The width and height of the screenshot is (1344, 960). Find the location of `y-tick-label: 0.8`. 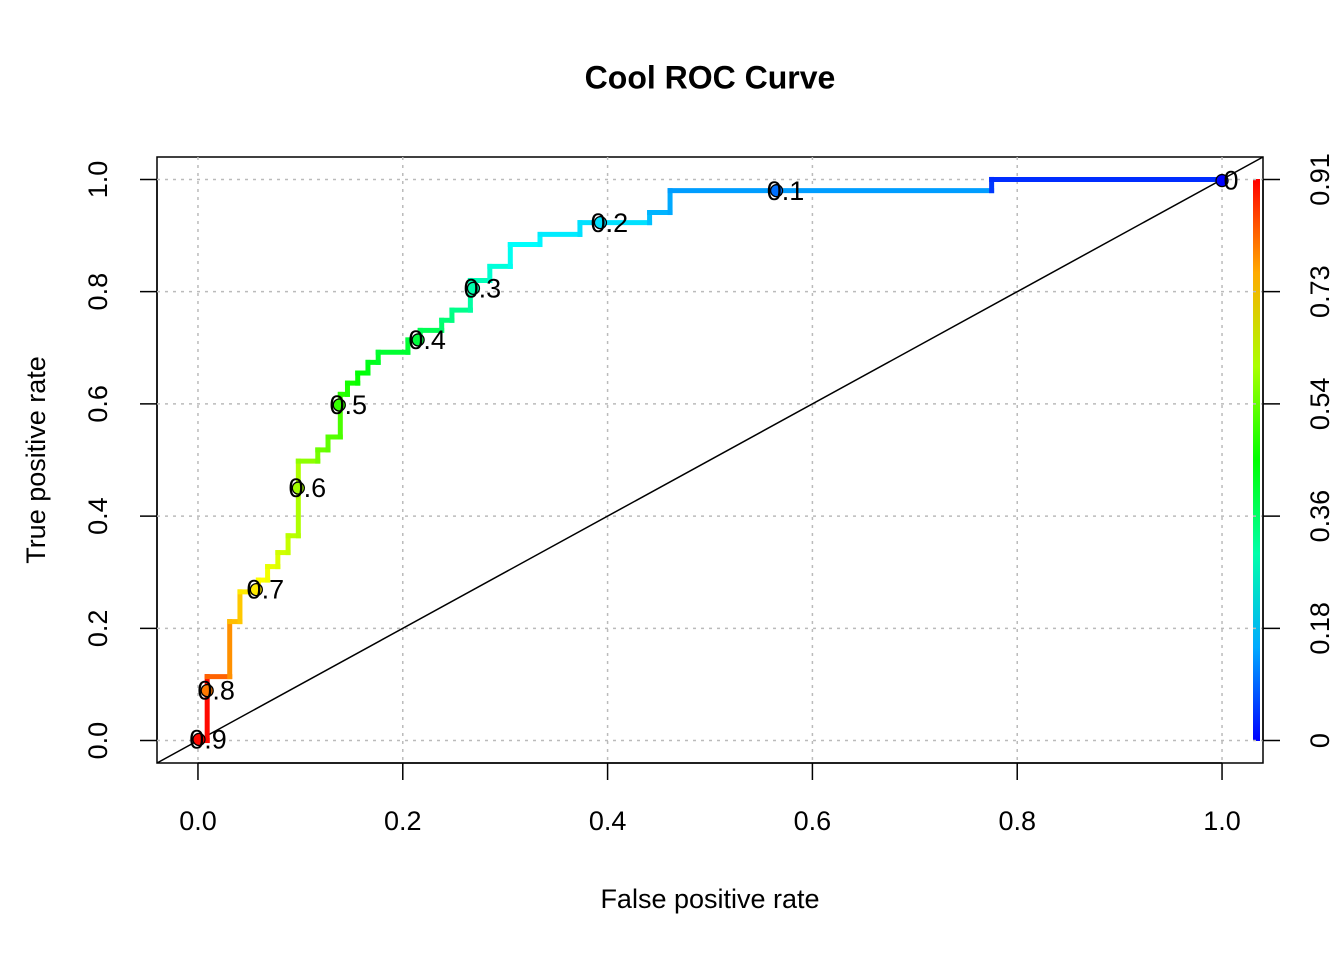

y-tick-label: 0.8 is located at coordinates (98, 292).